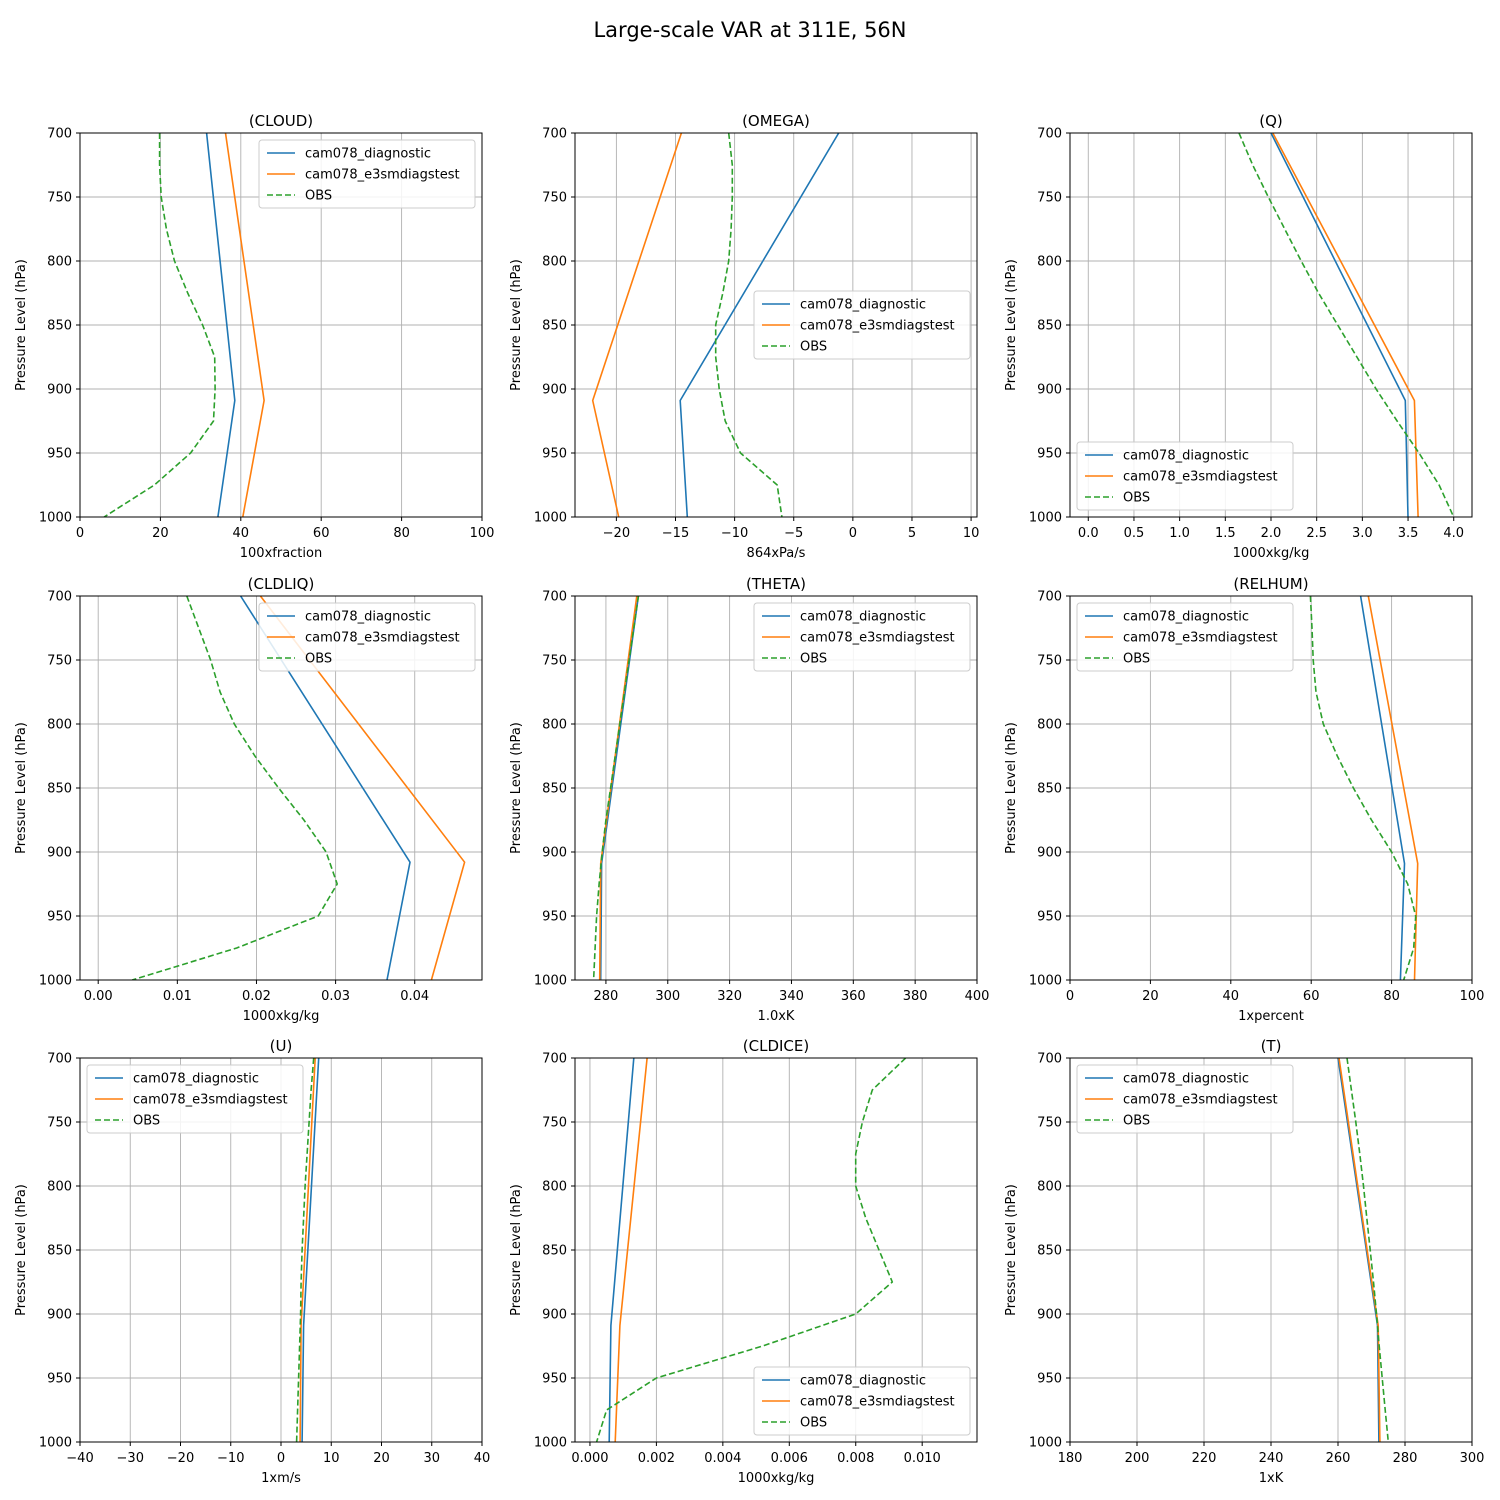  What do you see at coordinates (1453, 533) in the screenshot?
I see `x-tick-label: 4.0` at bounding box center [1453, 533].